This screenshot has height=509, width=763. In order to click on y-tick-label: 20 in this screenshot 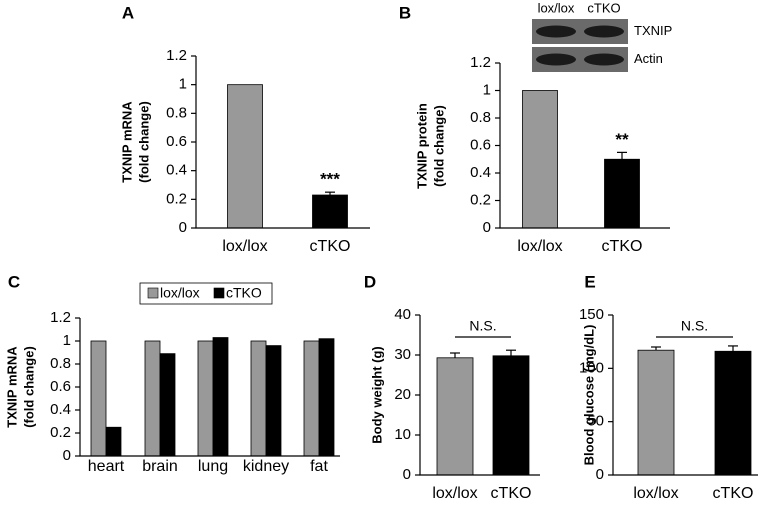, I will do `click(402, 394)`.